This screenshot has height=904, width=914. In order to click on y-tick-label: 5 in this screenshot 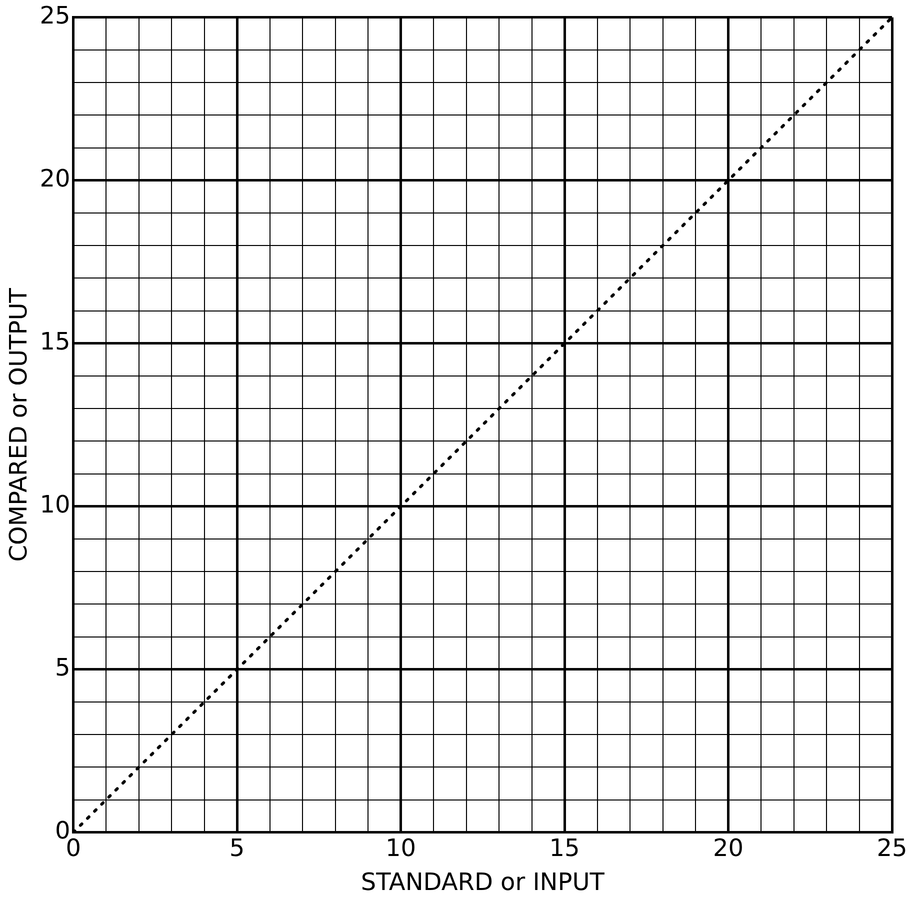, I will do `click(62, 668)`.